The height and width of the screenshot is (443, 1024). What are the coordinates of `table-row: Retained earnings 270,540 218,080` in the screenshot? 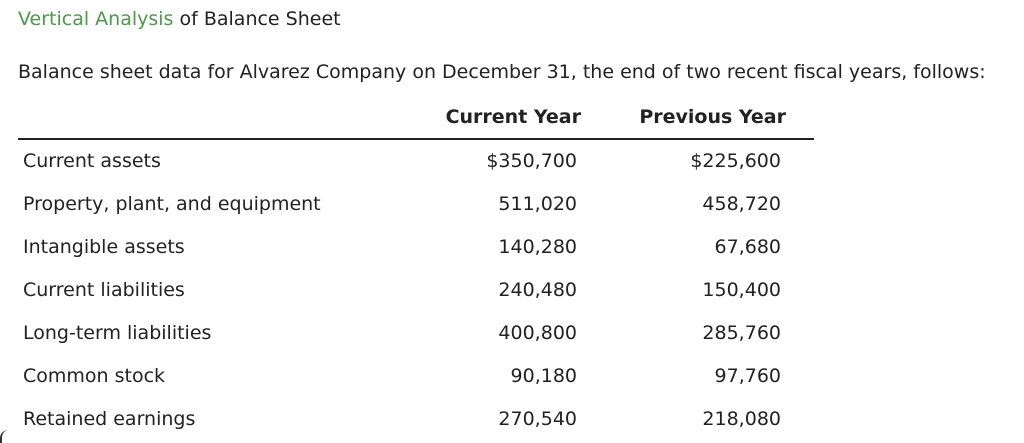 It's located at (512, 419).